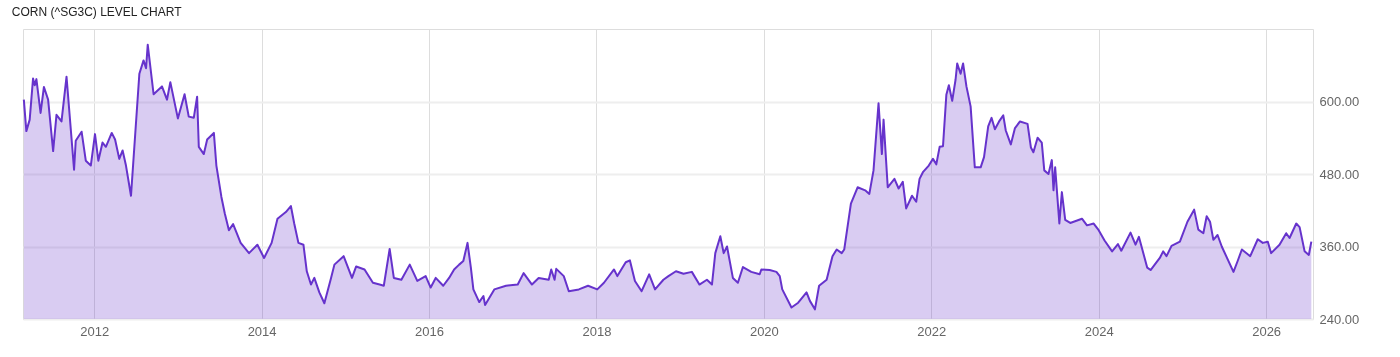  What do you see at coordinates (429, 331) in the screenshot?
I see `x-tick-label: 2016` at bounding box center [429, 331].